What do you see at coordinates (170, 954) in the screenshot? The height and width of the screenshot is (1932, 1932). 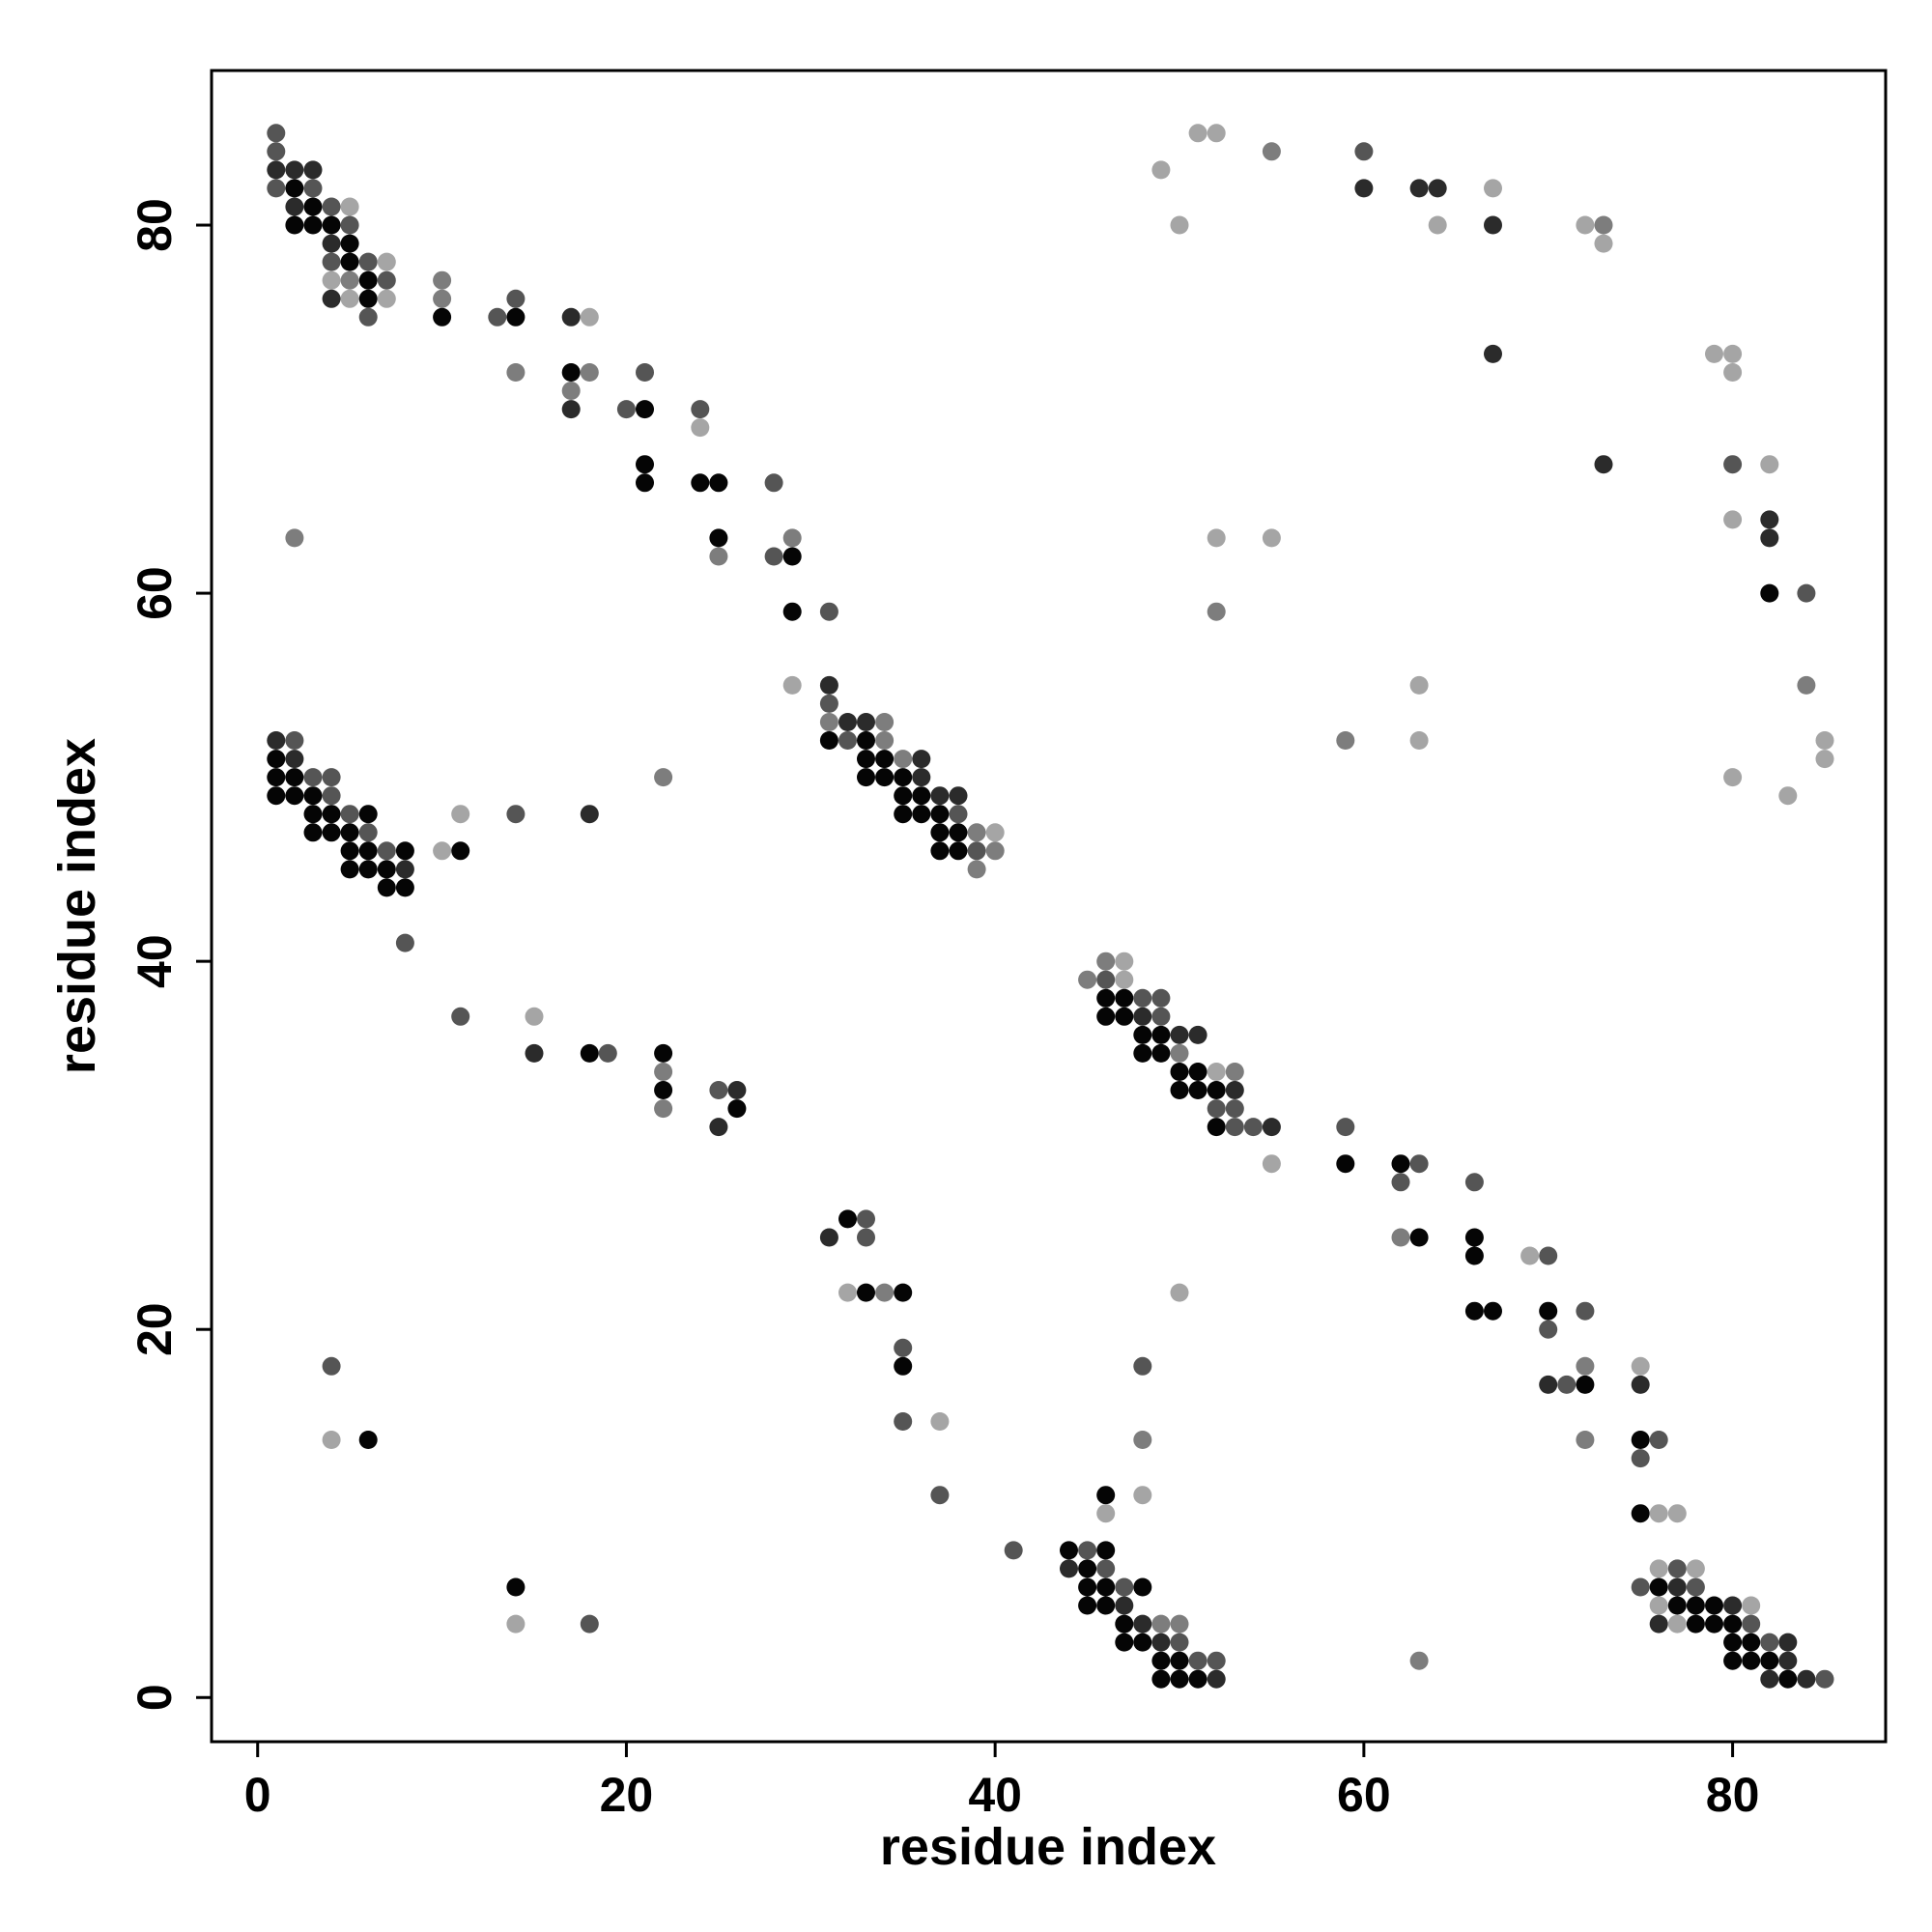 I see `y-axis-ticks: 0 20 40 60 80` at bounding box center [170, 954].